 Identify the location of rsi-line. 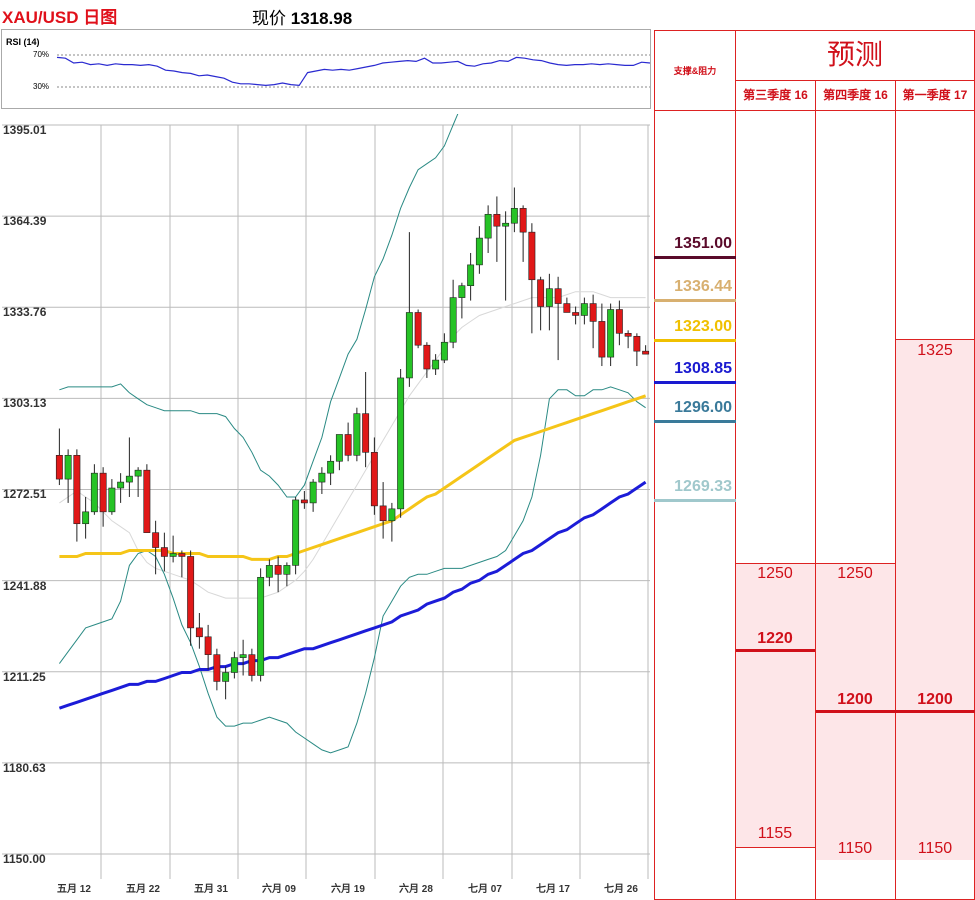
(353, 71).